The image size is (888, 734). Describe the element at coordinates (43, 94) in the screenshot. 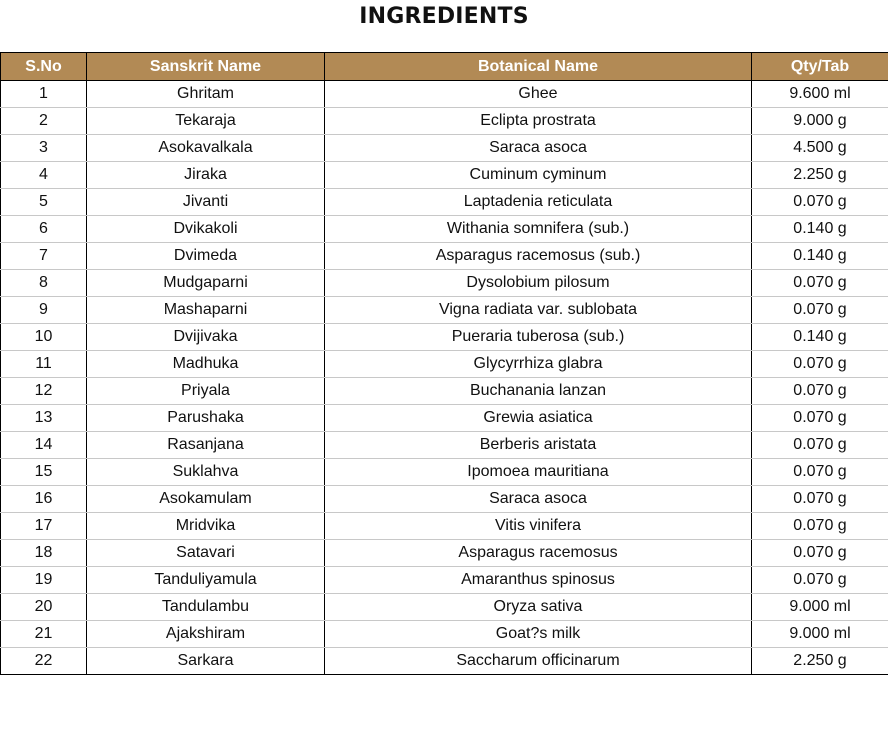

I see `cell-sno: 1` at that location.